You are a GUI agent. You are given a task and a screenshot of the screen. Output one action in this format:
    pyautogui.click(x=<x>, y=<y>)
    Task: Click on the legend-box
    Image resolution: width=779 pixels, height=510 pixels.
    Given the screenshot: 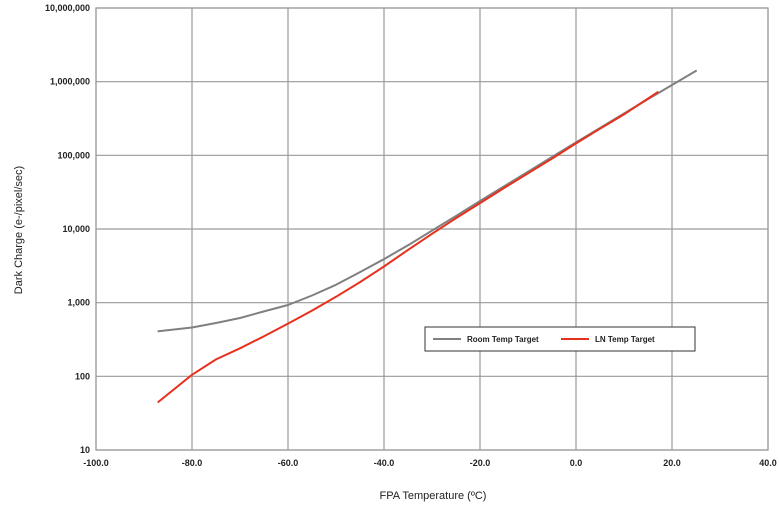 What is the action you would take?
    pyautogui.click(x=560, y=339)
    